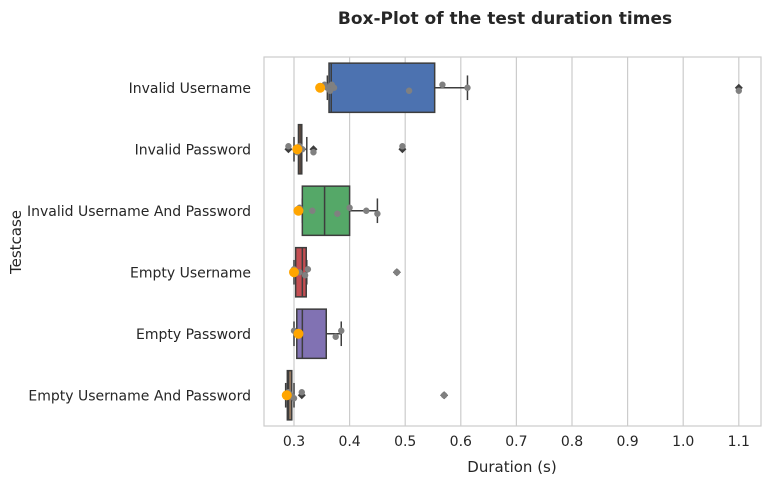  I want to click on x-tick-label: 0.8, so click(572, 442).